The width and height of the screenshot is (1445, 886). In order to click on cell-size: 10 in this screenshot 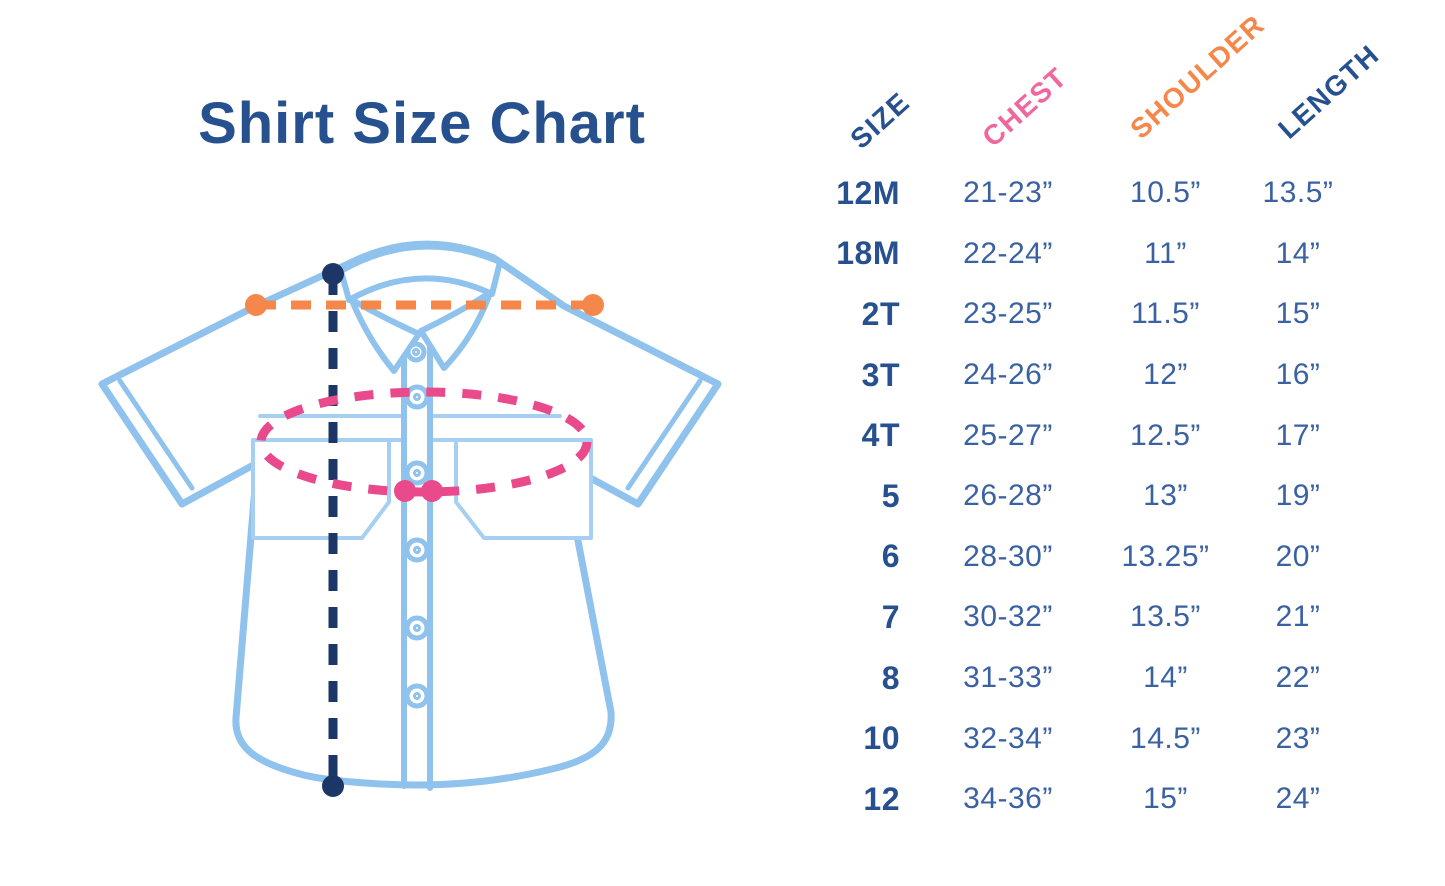, I will do `click(881, 738)`.